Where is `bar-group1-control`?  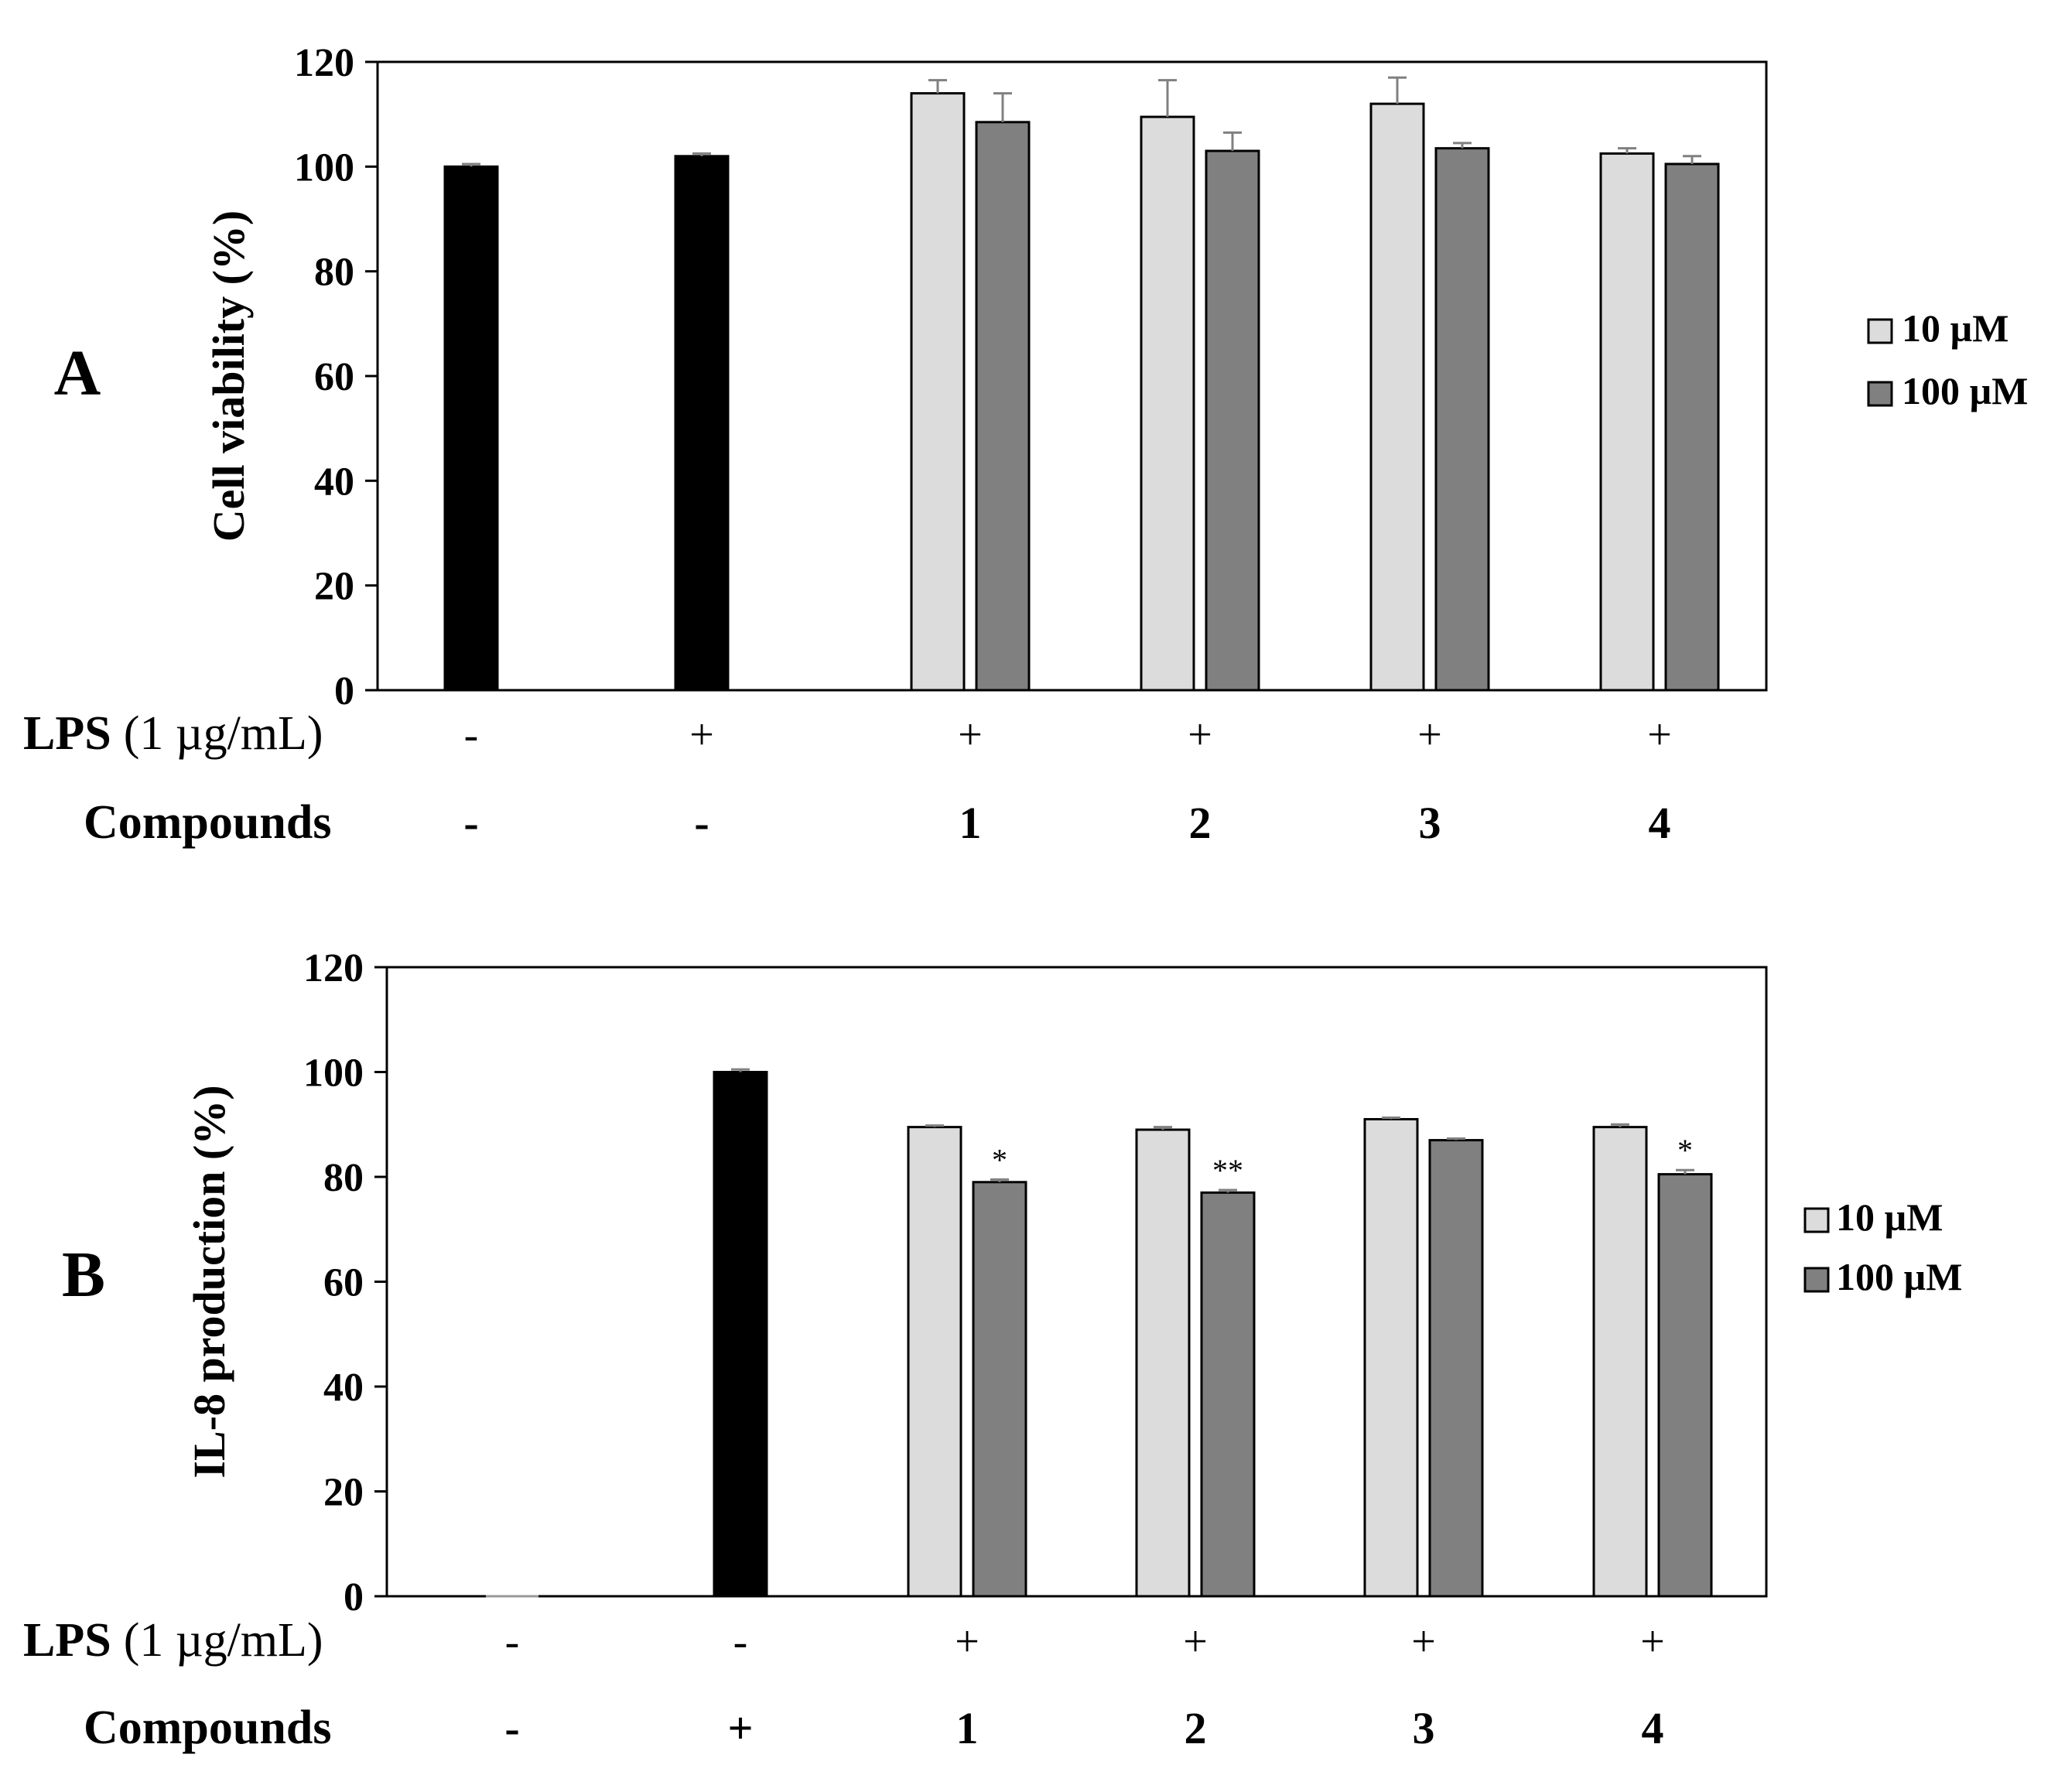
bar-group1-control is located at coordinates (471, 428).